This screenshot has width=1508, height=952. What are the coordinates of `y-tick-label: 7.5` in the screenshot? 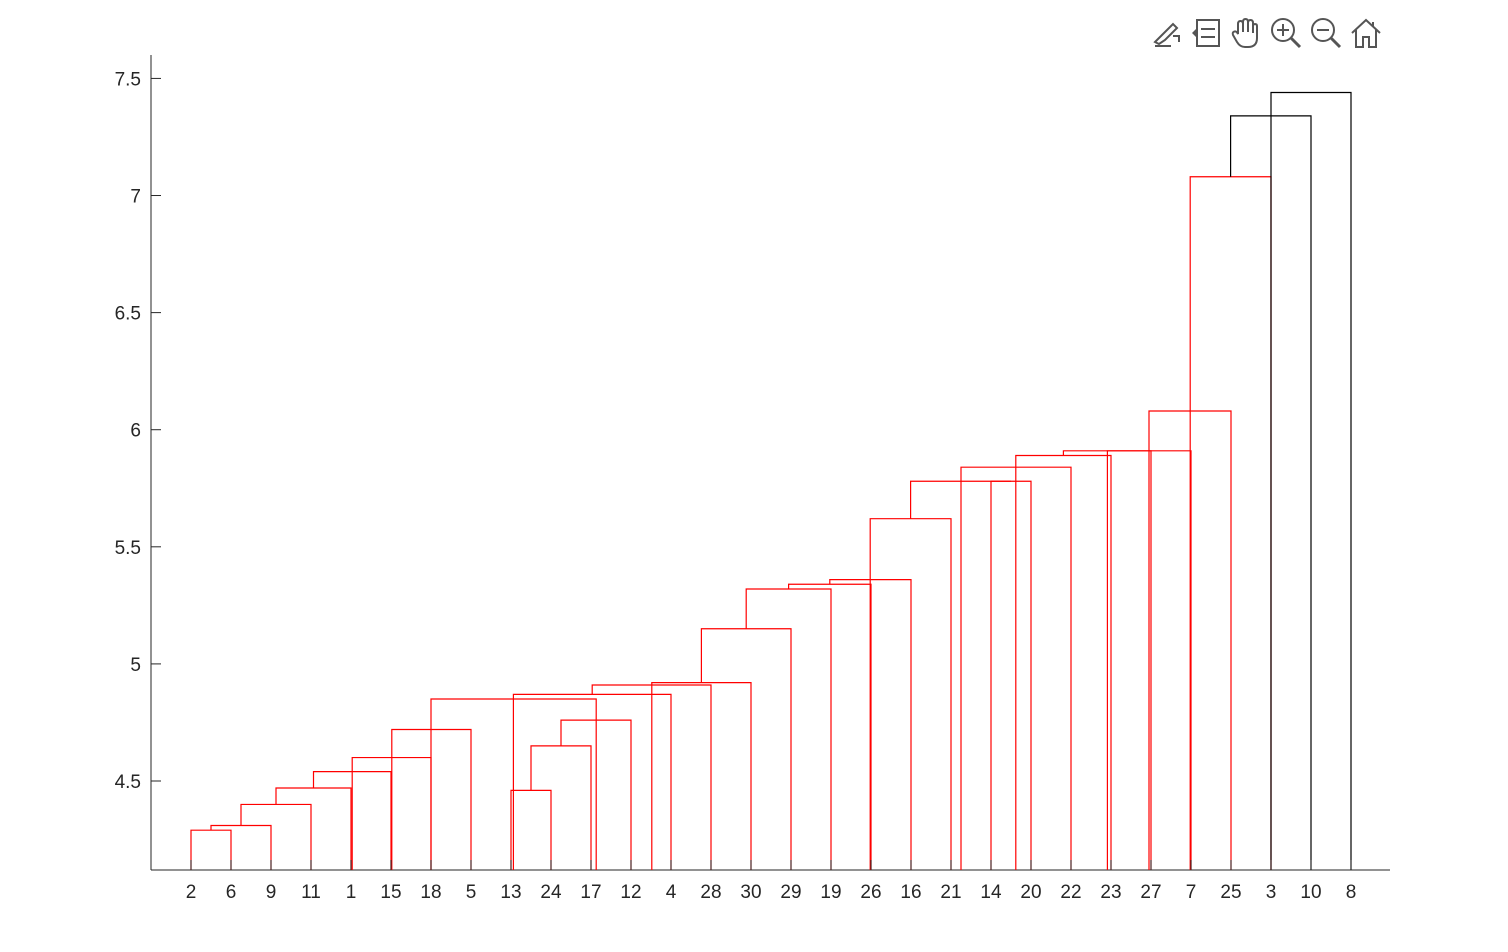 It's located at (128, 79).